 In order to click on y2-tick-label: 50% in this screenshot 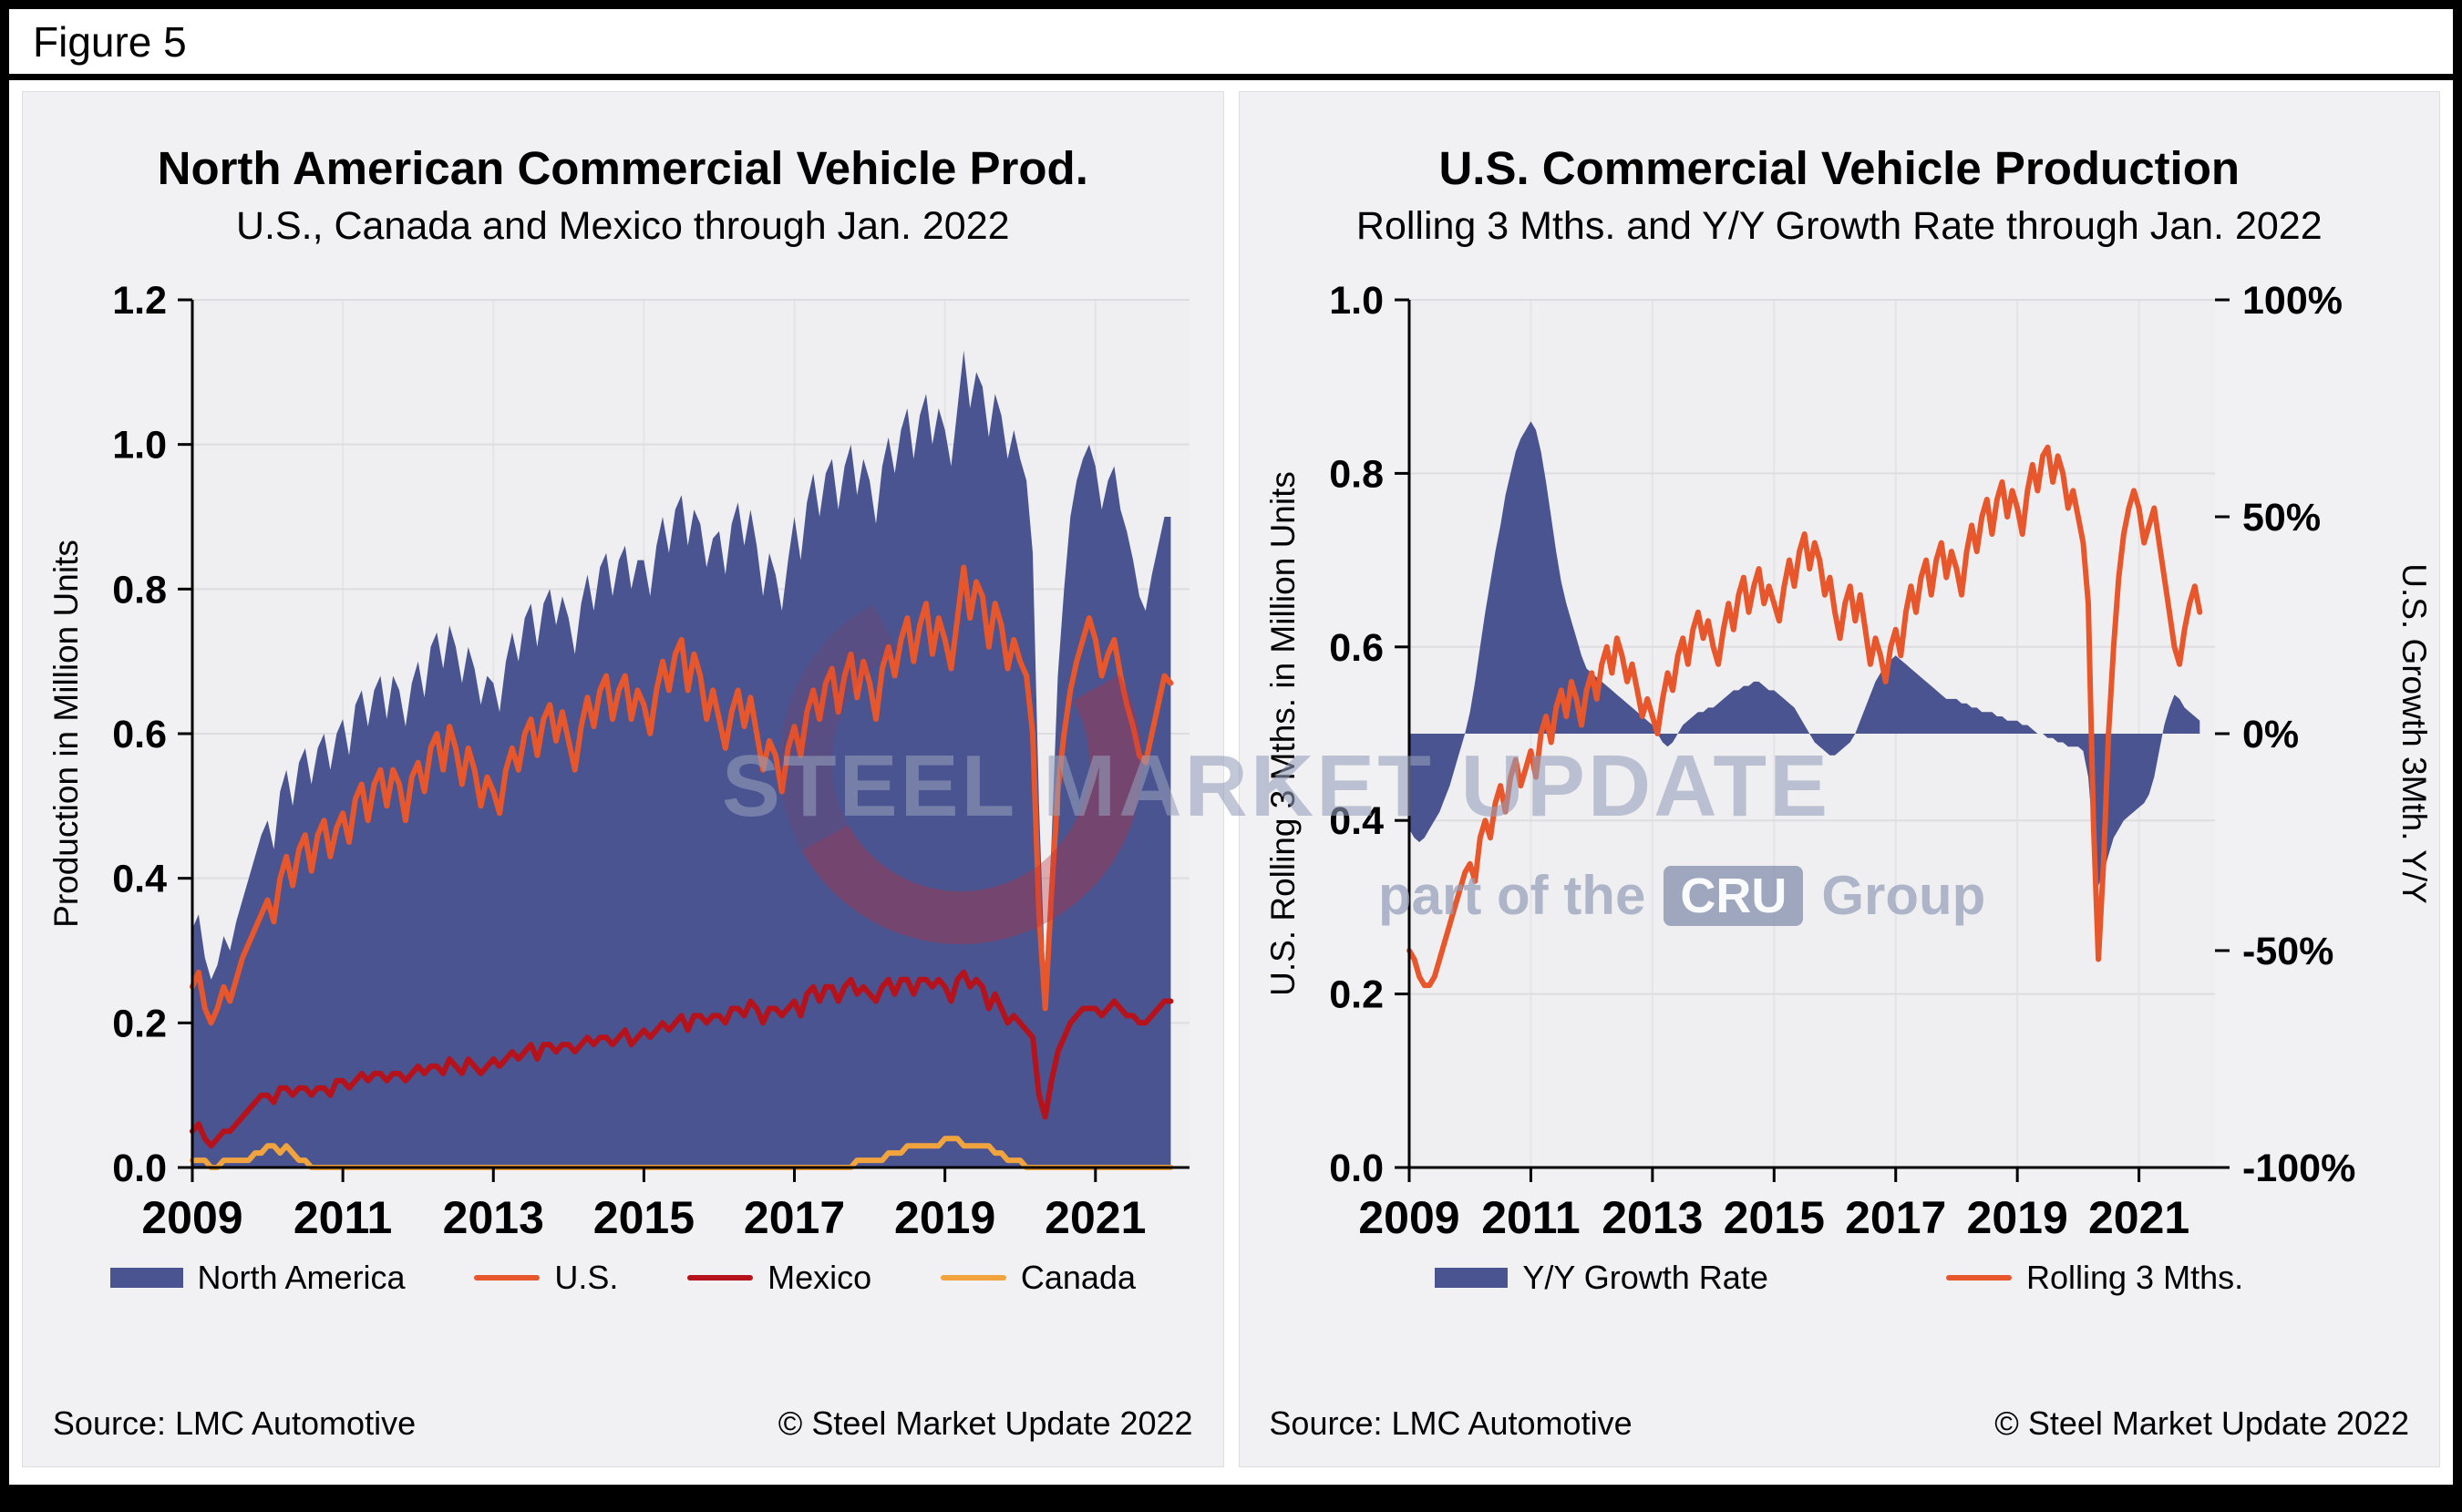, I will do `click(2281, 518)`.